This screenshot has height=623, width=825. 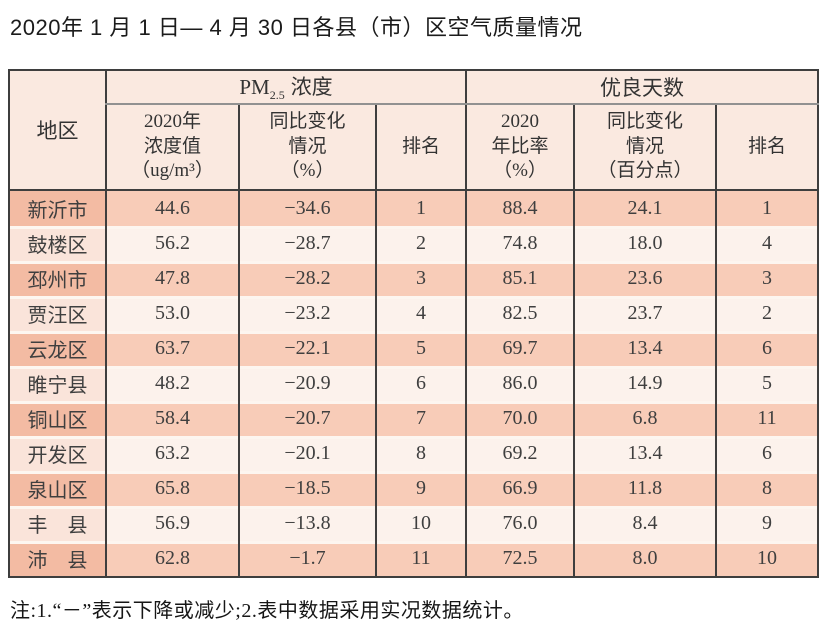 What do you see at coordinates (307, 383) in the screenshot?
I see `pm-change-cell: −20.9` at bounding box center [307, 383].